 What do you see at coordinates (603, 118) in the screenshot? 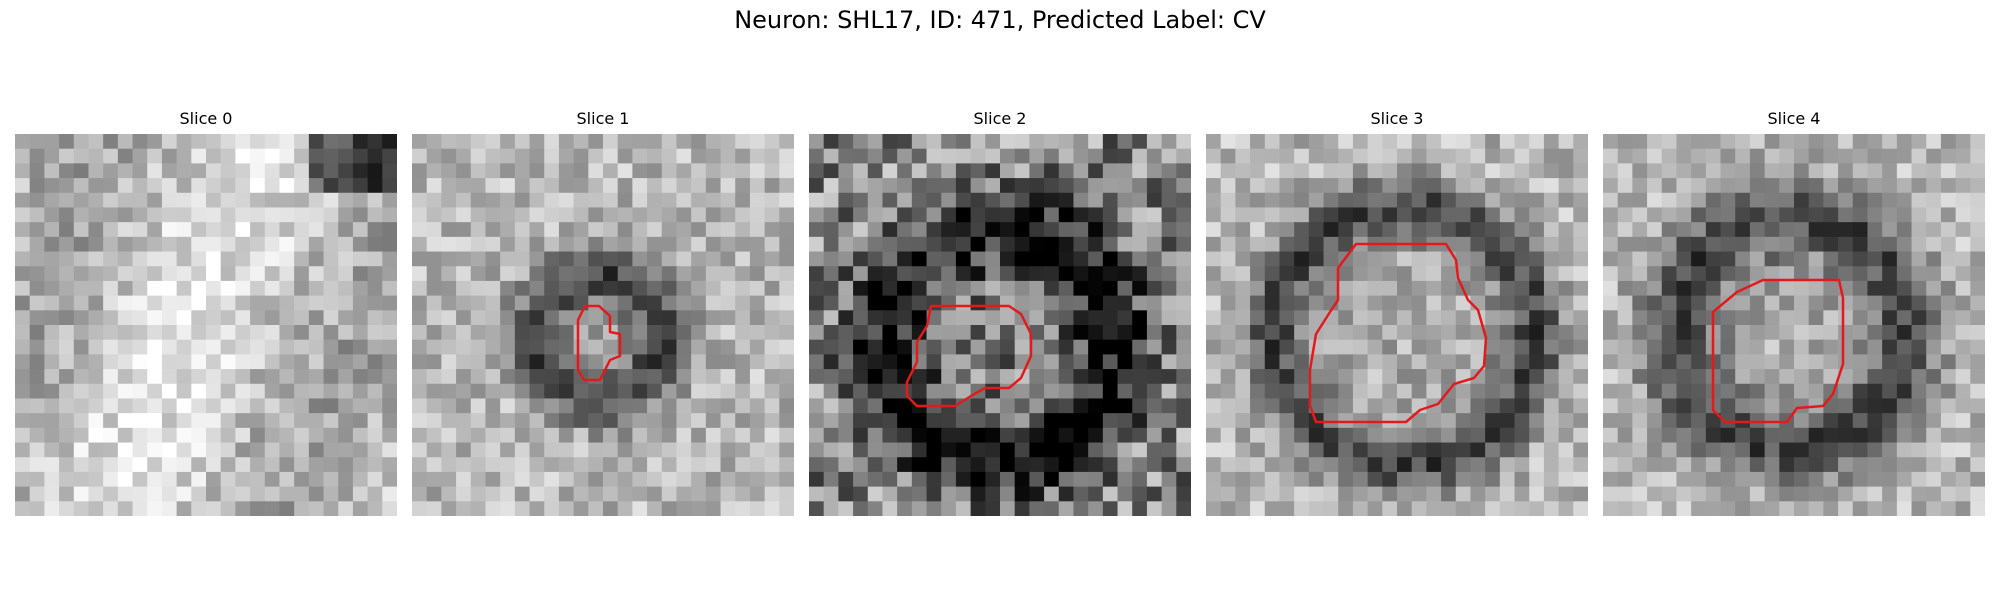
I see `slice-title: Slice 1` at bounding box center [603, 118].